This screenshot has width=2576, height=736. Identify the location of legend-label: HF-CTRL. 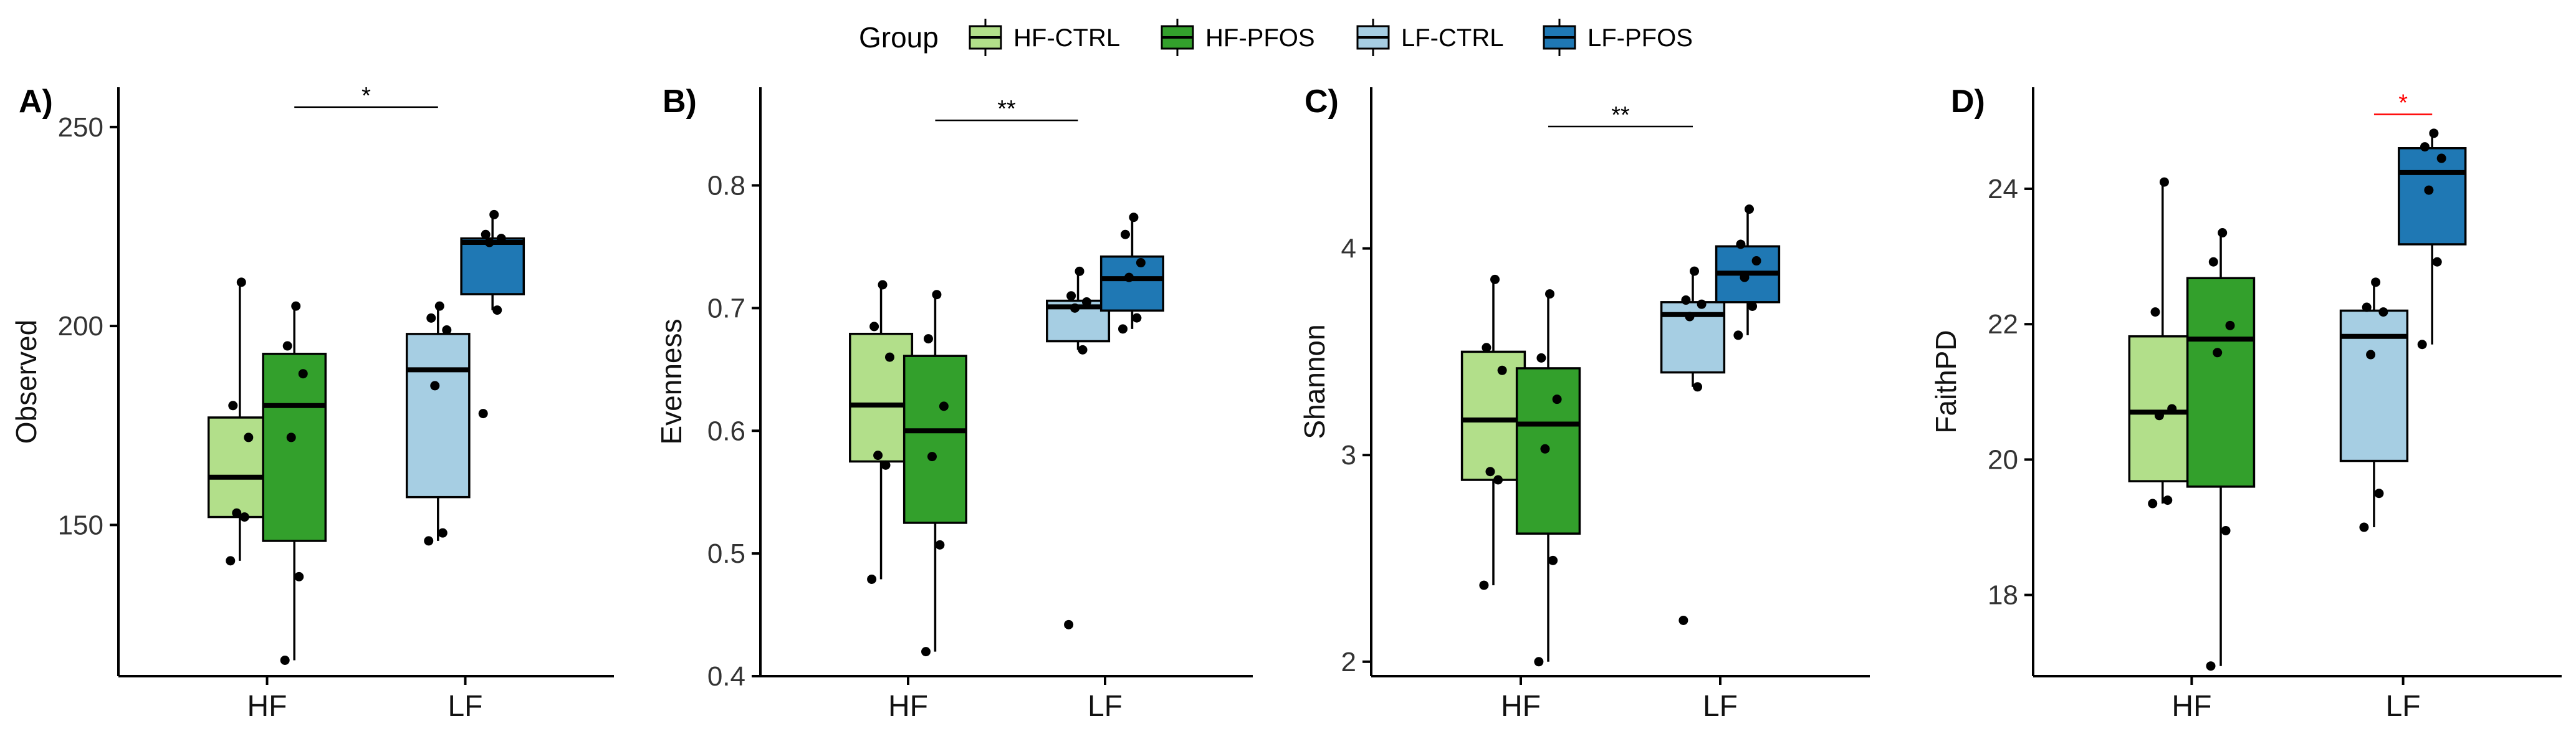
(1066, 38).